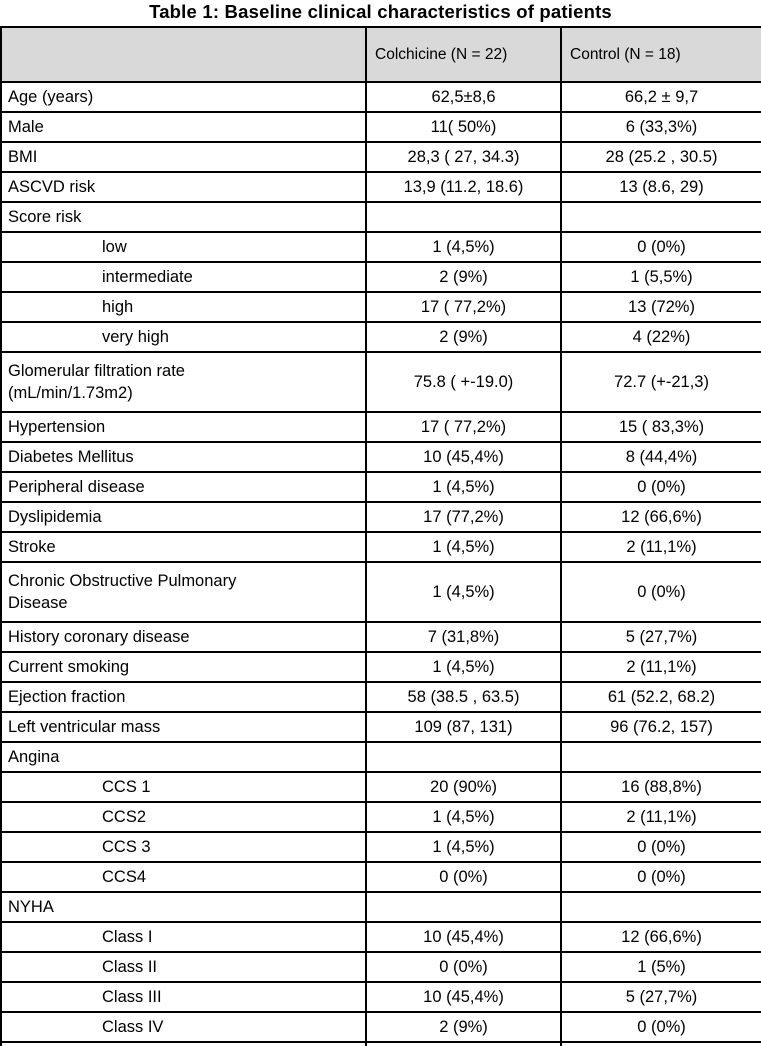 The height and width of the screenshot is (1046, 761). Describe the element at coordinates (183, 1043) in the screenshot. I see `row-label` at that location.